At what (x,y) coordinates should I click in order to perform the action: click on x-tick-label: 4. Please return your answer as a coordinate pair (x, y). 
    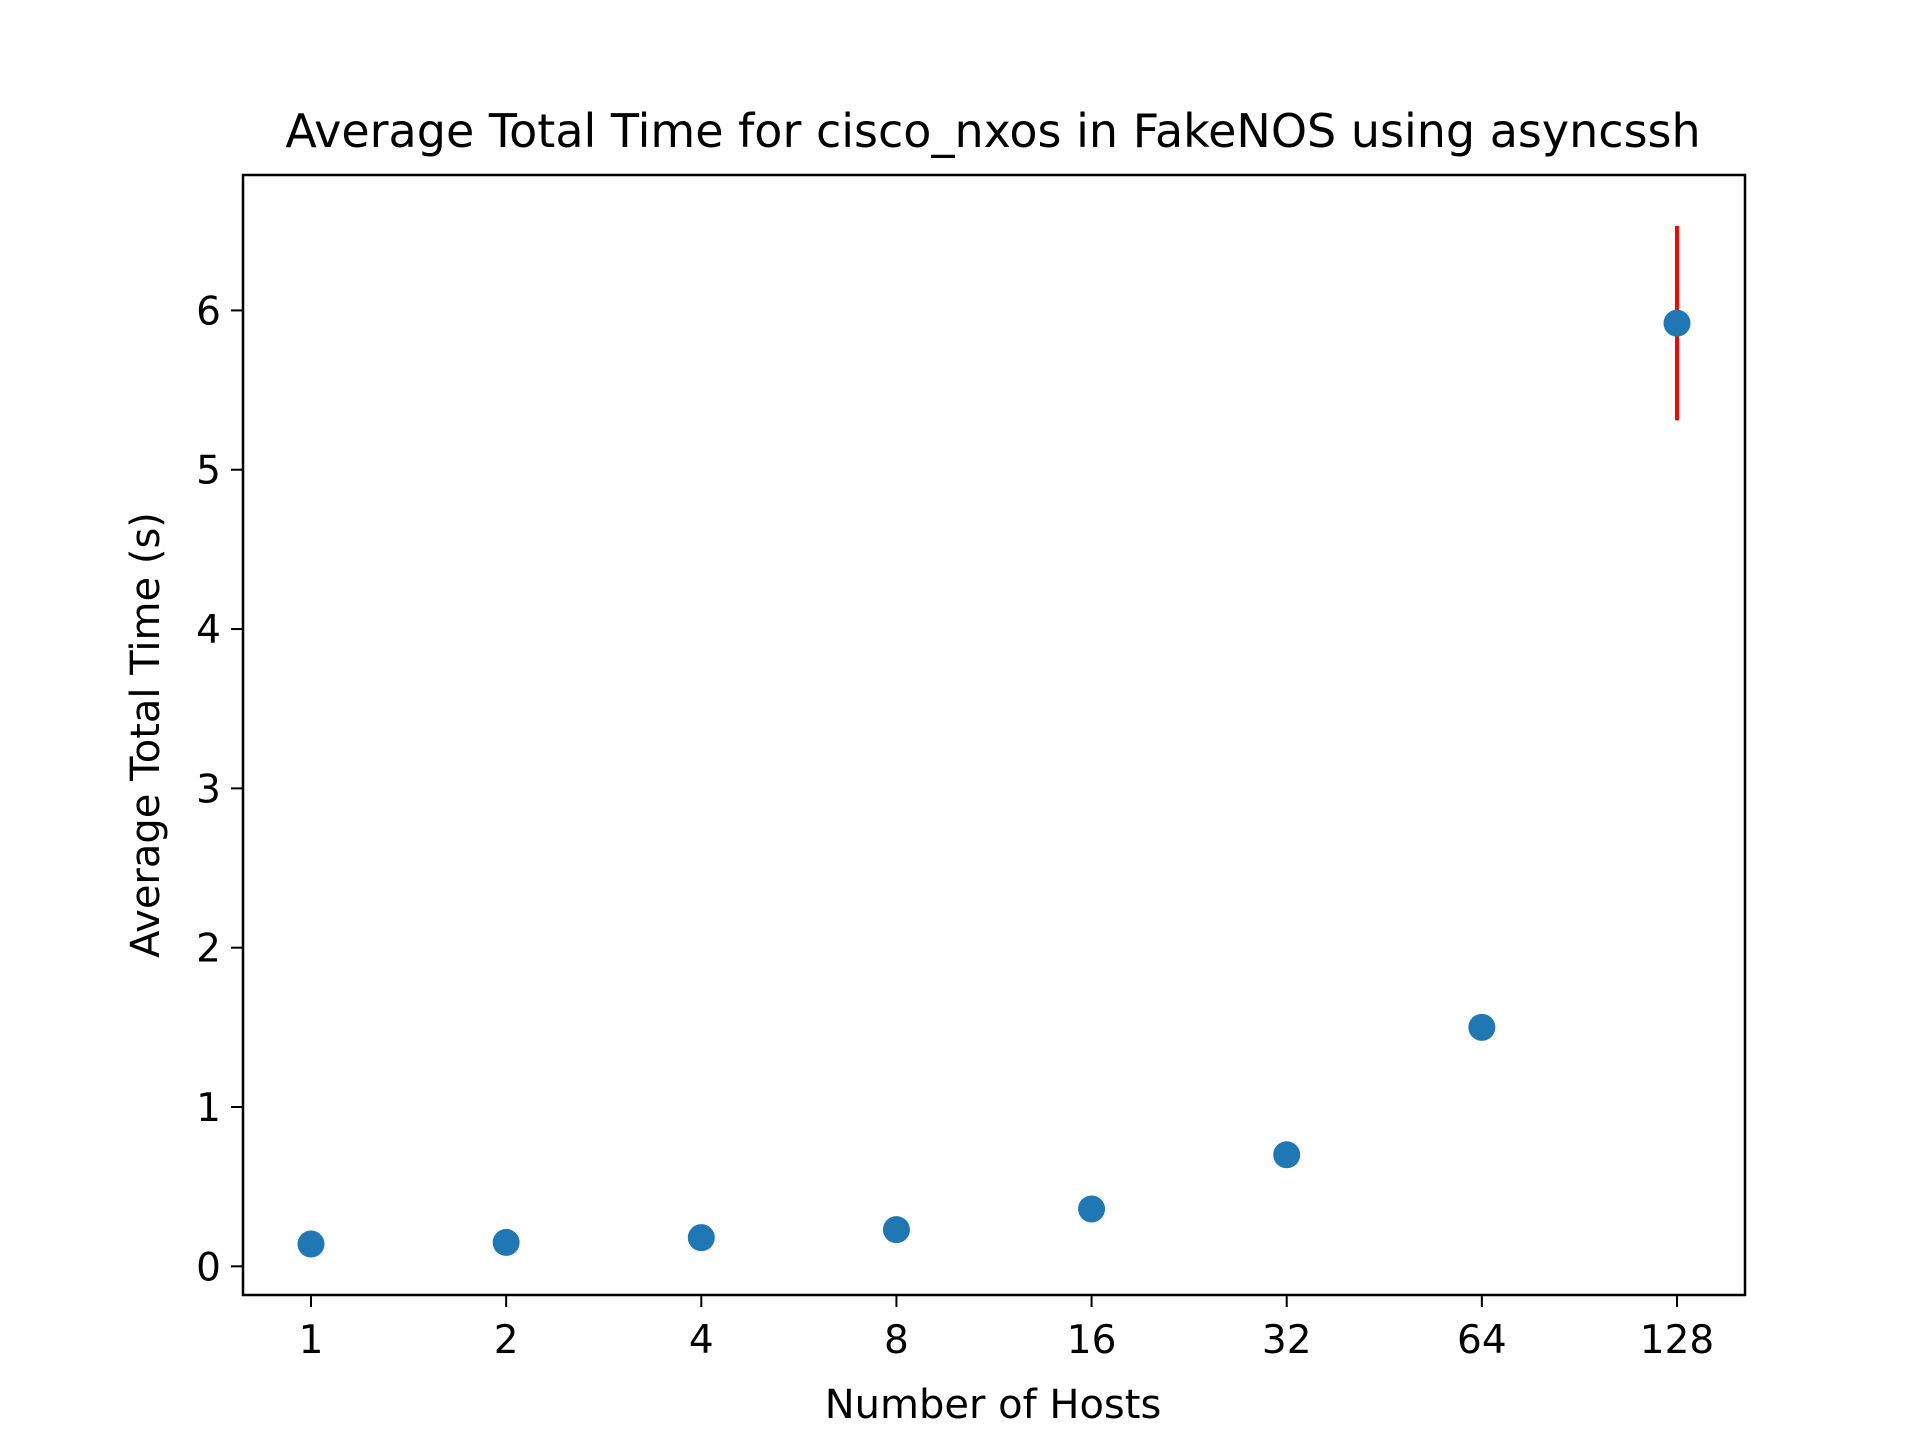
    Looking at the image, I should click on (701, 1340).